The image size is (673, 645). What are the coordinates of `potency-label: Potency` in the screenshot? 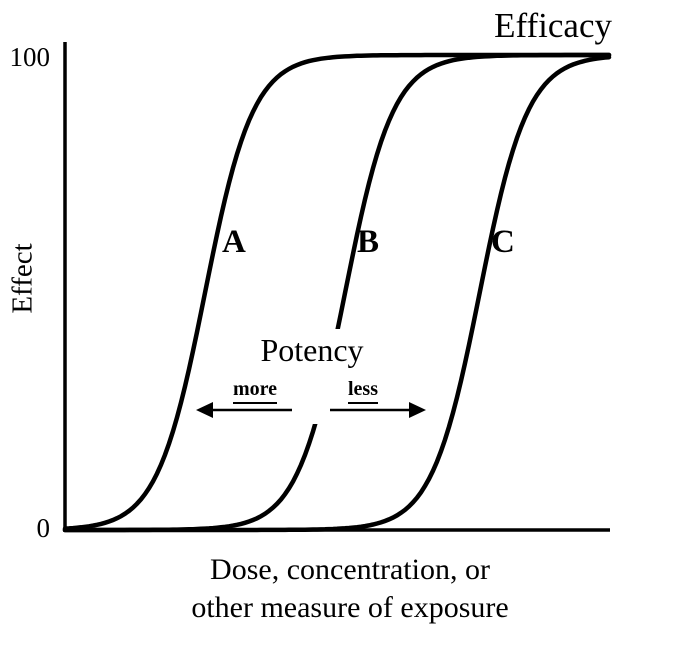 It's located at (312, 350).